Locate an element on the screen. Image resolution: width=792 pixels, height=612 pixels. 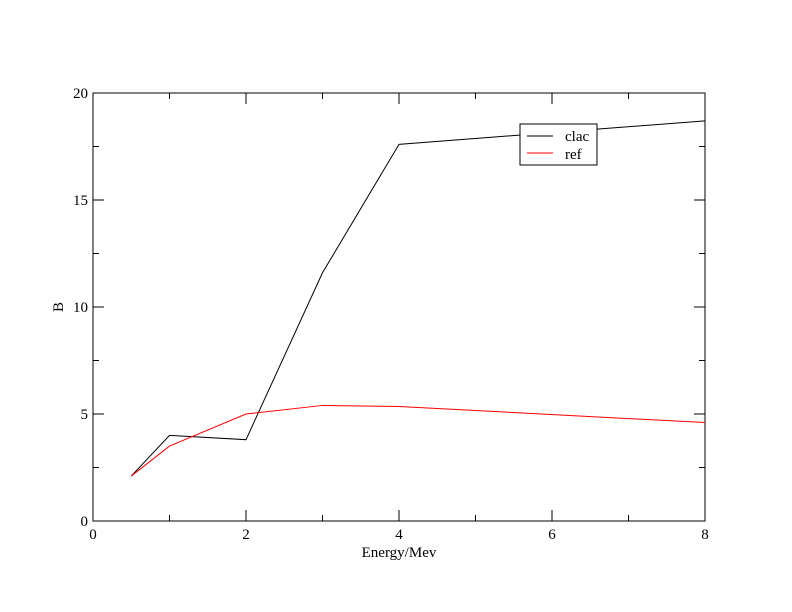
y-tick-label: 20 is located at coordinates (80, 94).